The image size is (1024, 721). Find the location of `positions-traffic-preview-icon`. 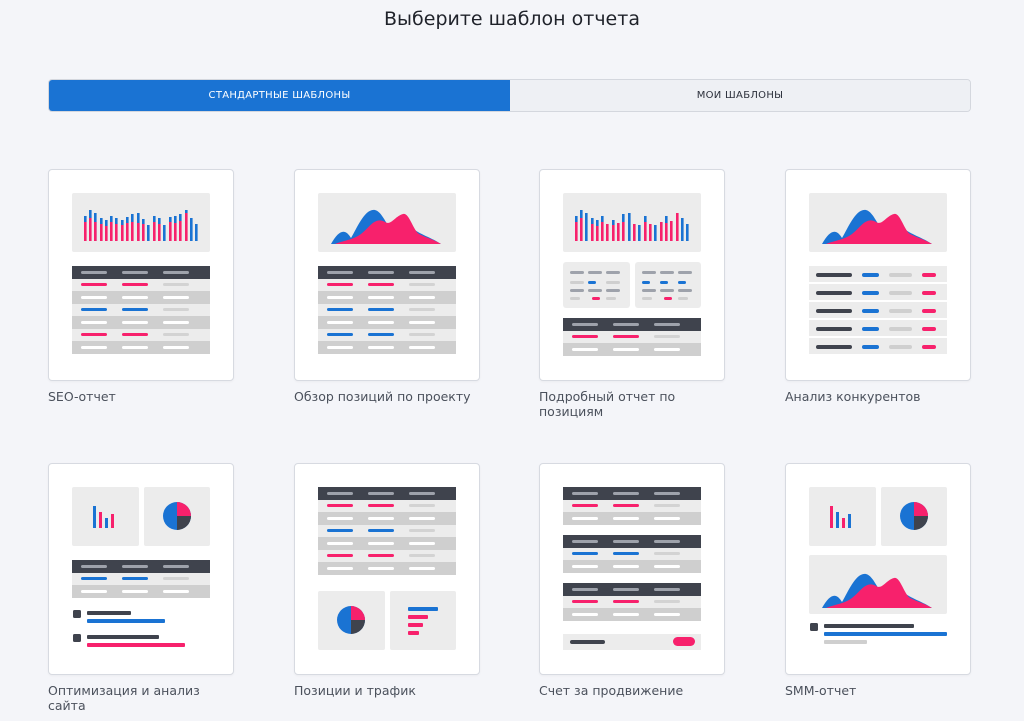

positions-traffic-preview-icon is located at coordinates (387, 568).